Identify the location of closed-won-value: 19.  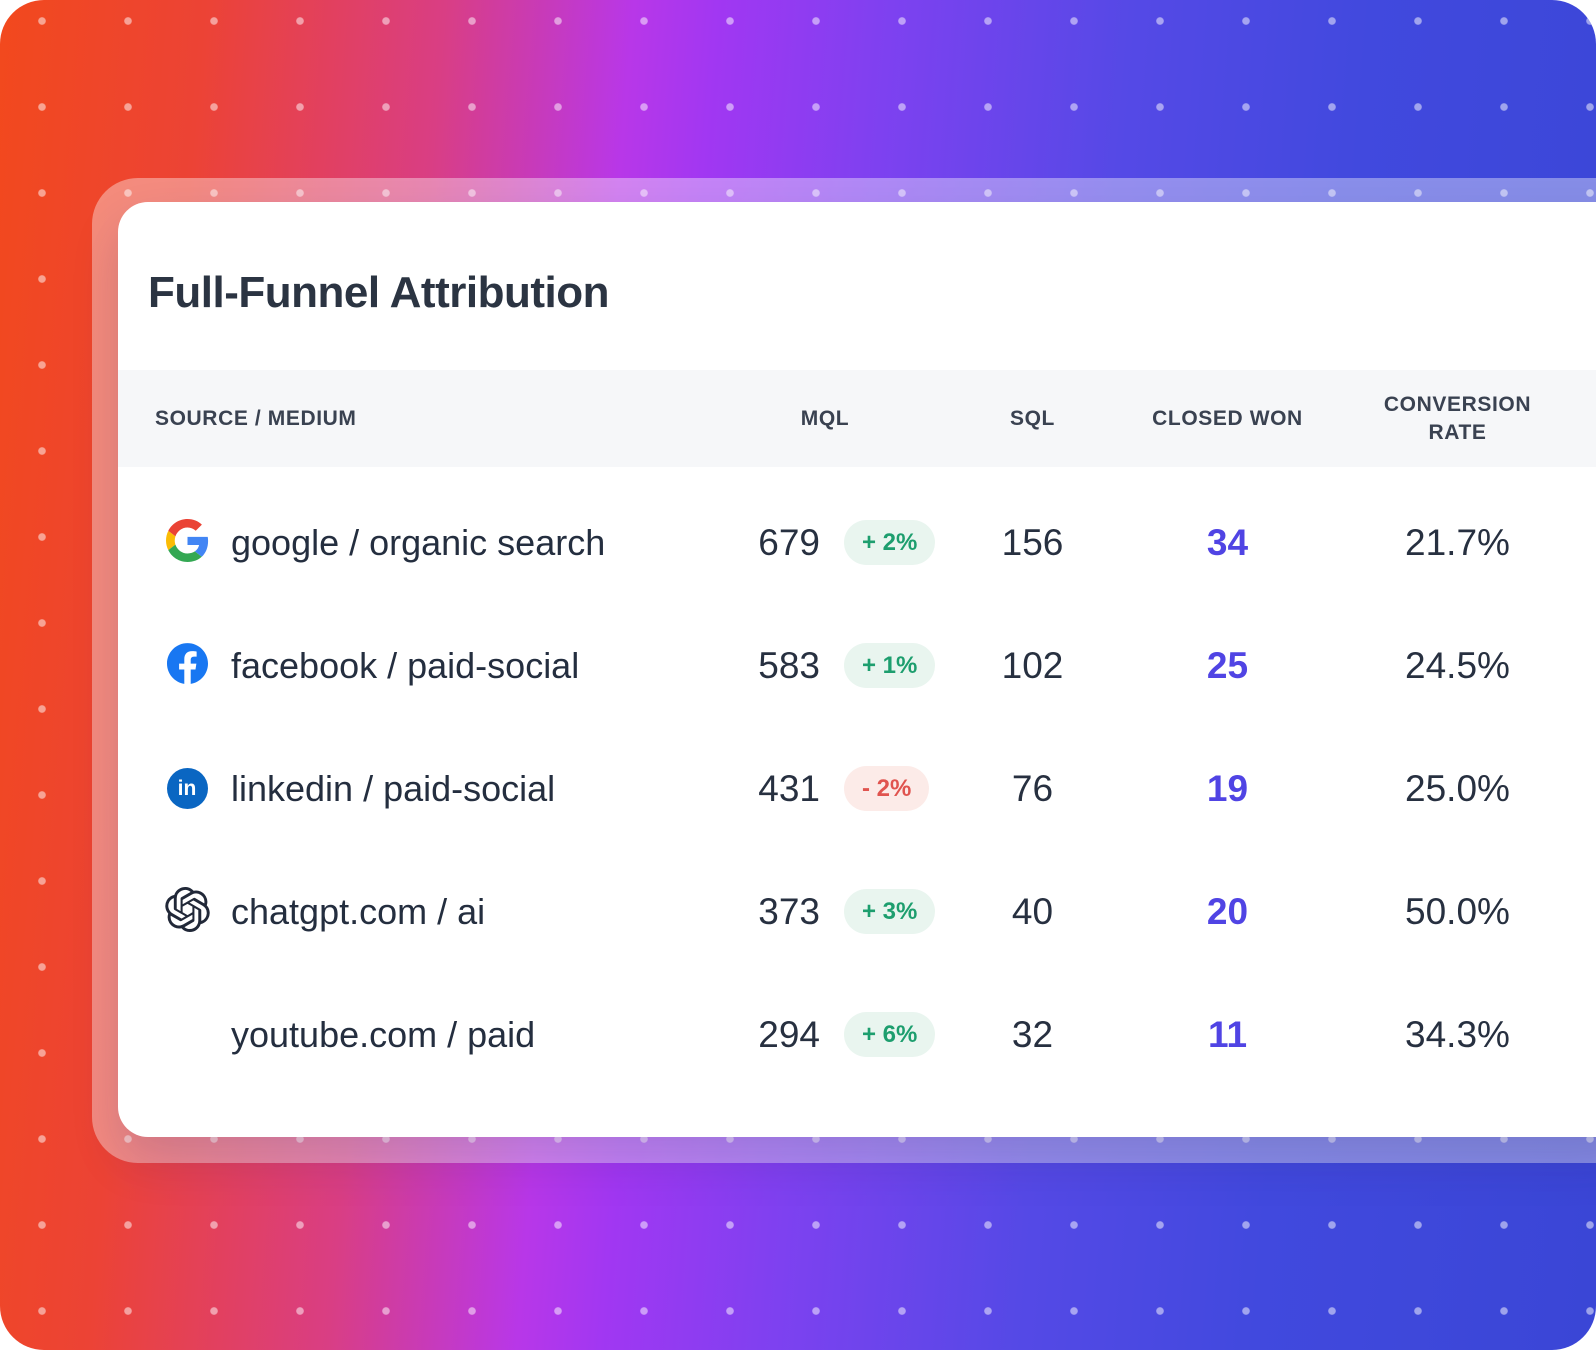
(1227, 788).